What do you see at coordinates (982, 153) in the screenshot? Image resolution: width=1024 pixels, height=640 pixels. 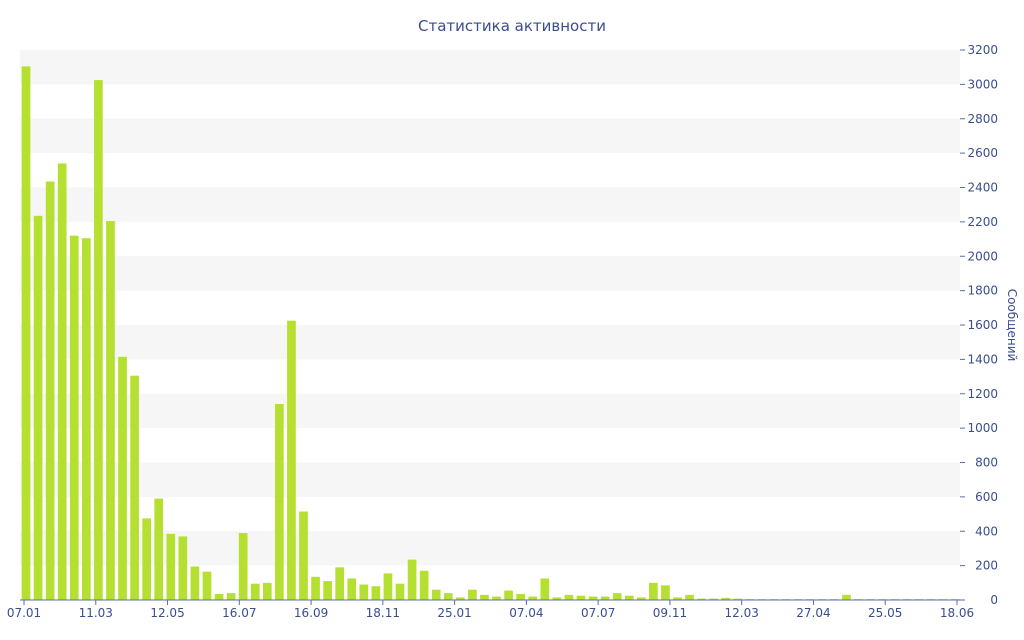 I see `y-tick-label: 2600` at bounding box center [982, 153].